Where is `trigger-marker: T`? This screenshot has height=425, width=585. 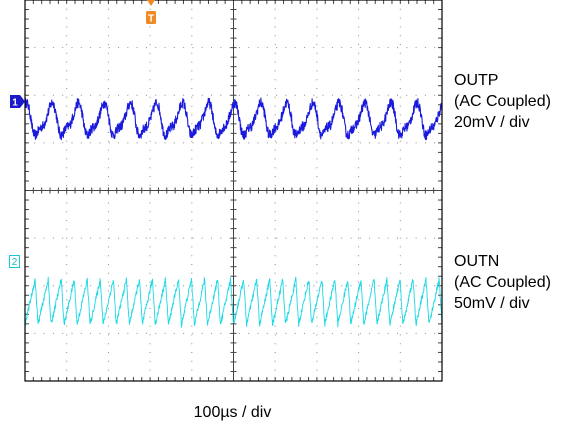 trigger-marker: T is located at coordinates (151, 12).